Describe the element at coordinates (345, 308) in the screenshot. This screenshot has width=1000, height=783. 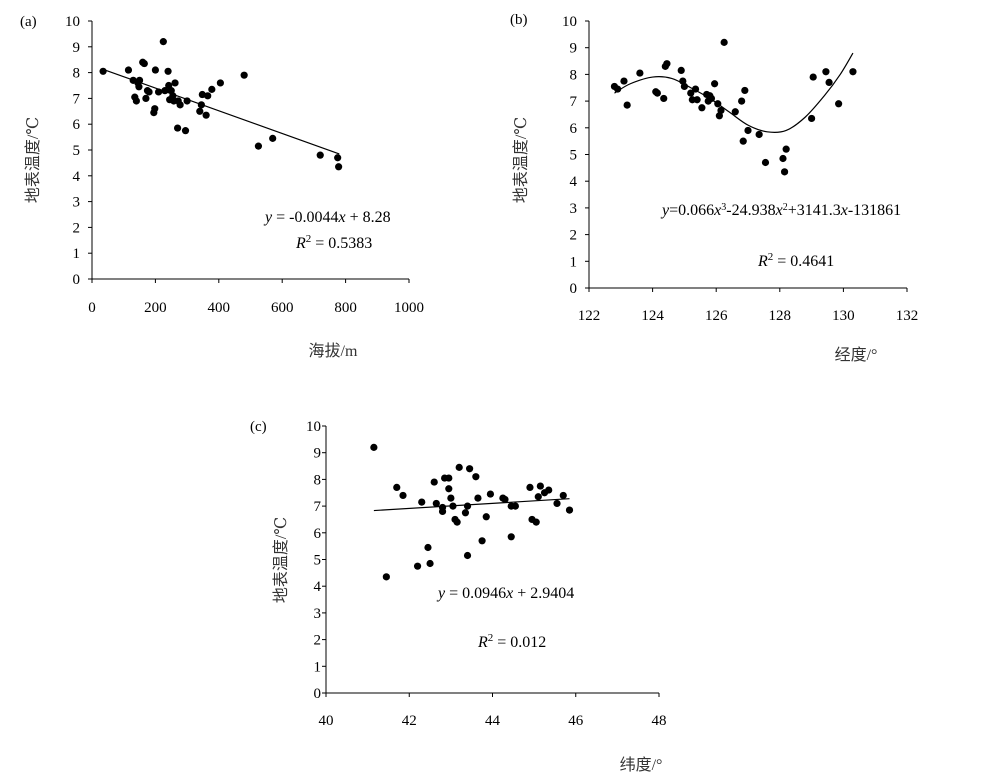
I see `panel-a-x-tick-label: 800` at that location.